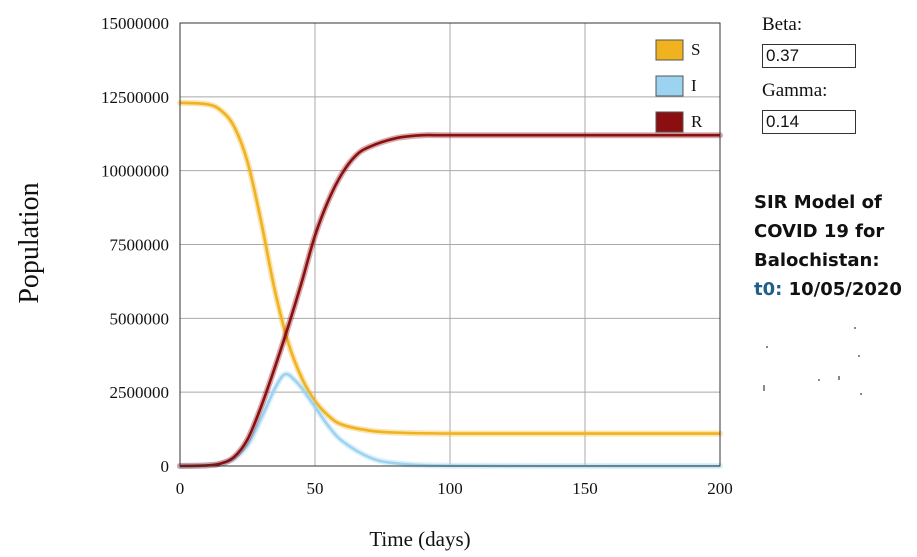 The height and width of the screenshot is (557, 917). What do you see at coordinates (315, 488) in the screenshot?
I see `x-tick-label: 50` at bounding box center [315, 488].